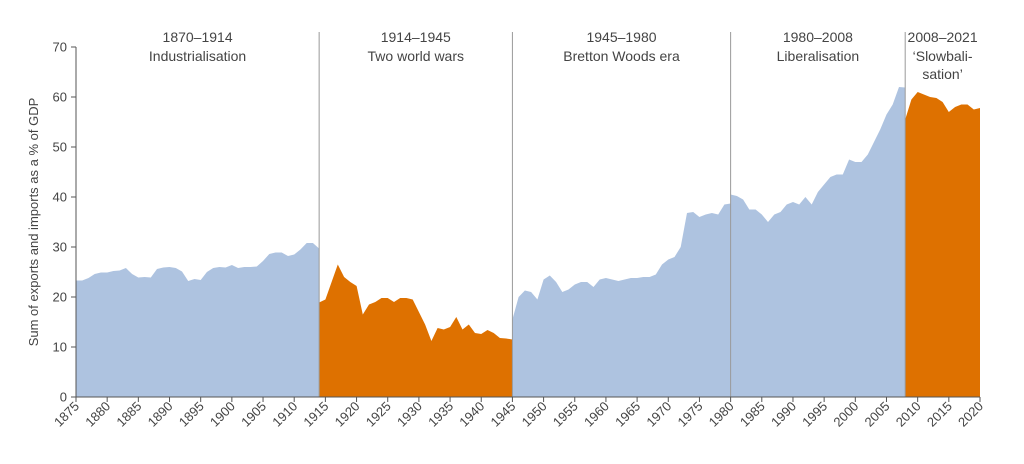 The image size is (1024, 464). What do you see at coordinates (284, 414) in the screenshot?
I see `x-tick-label-1910: 1910` at bounding box center [284, 414].